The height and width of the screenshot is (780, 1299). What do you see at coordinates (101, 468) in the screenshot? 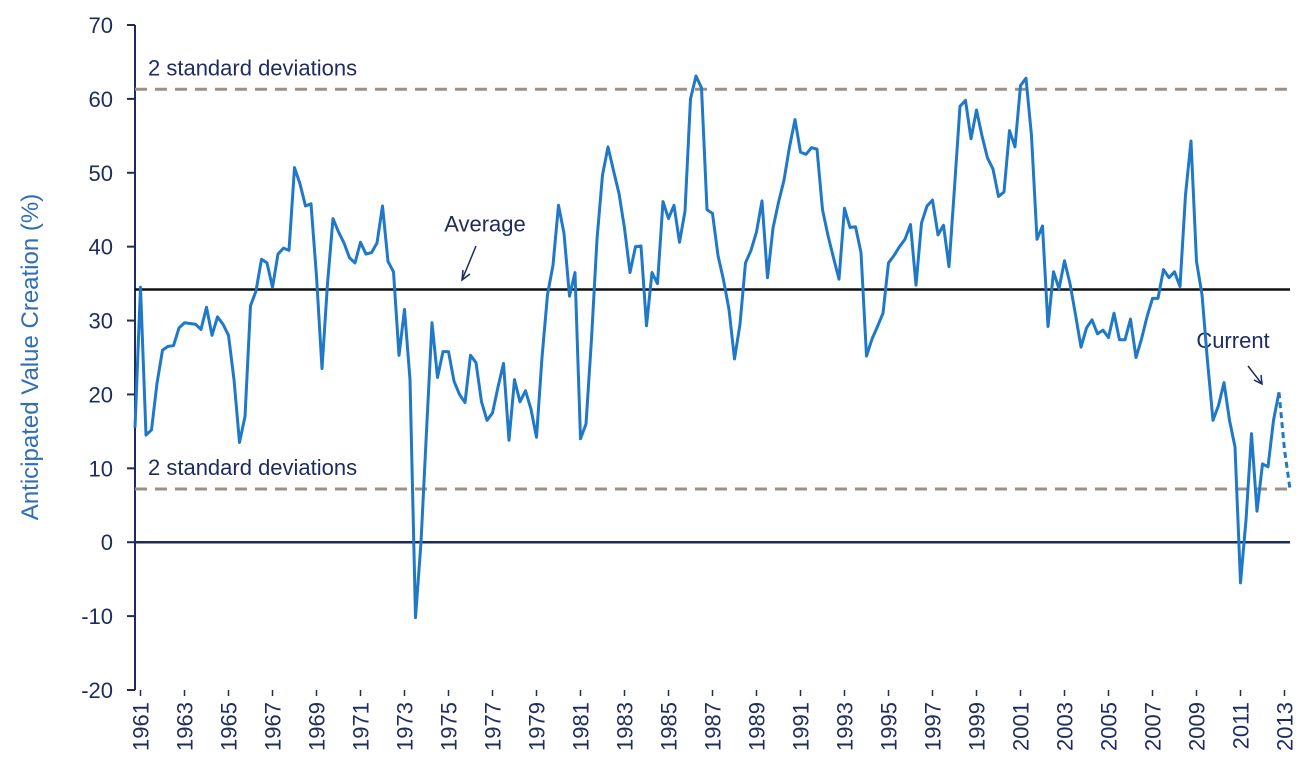
I see `y-tick-label: 10` at bounding box center [101, 468].